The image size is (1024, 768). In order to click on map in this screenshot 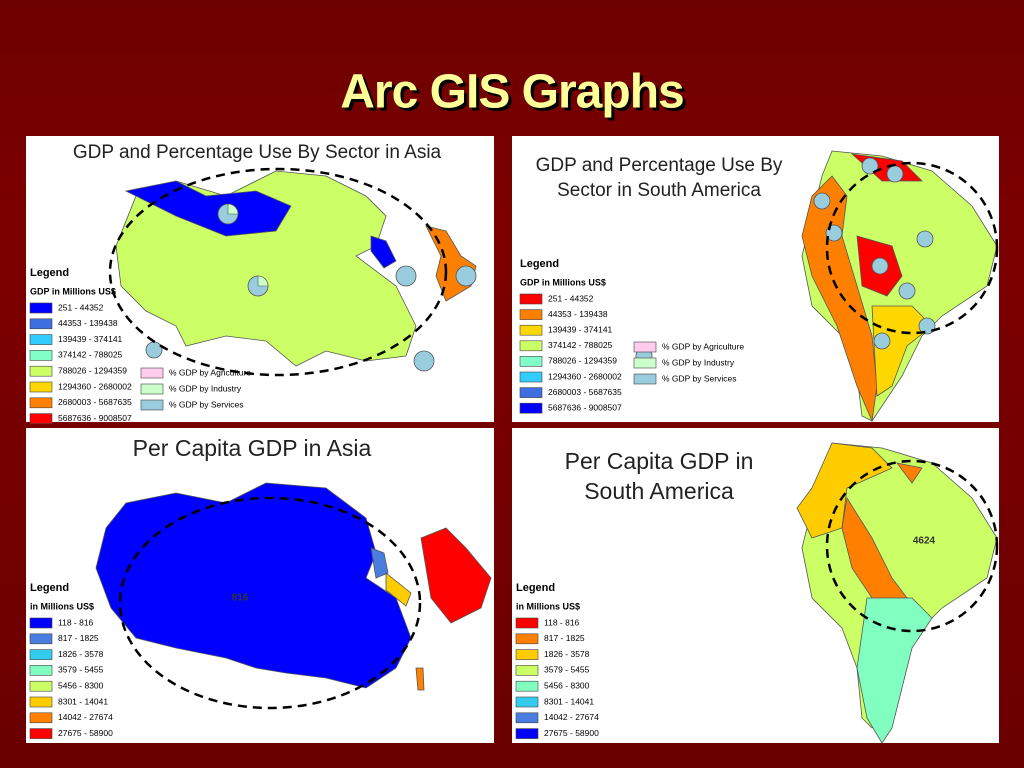, I will do `click(897, 593)`.